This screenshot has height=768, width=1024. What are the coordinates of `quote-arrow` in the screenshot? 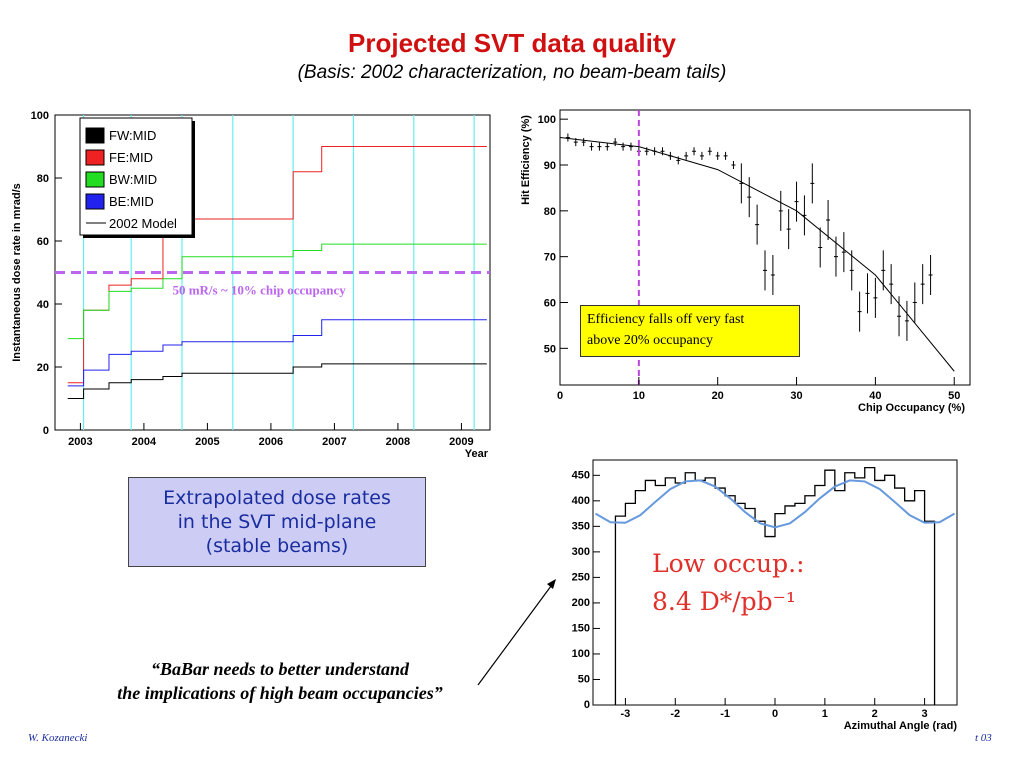 It's located at (516, 632).